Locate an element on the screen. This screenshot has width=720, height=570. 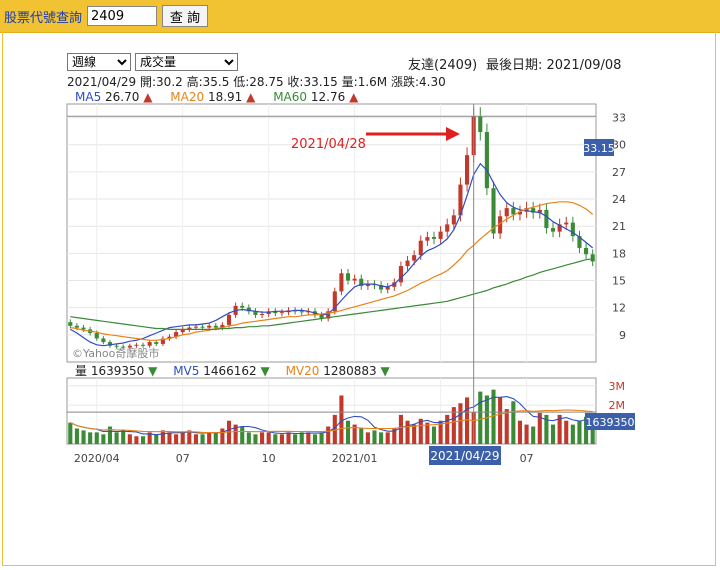
mv20-arrow-icon: ▼ is located at coordinates (385, 371).